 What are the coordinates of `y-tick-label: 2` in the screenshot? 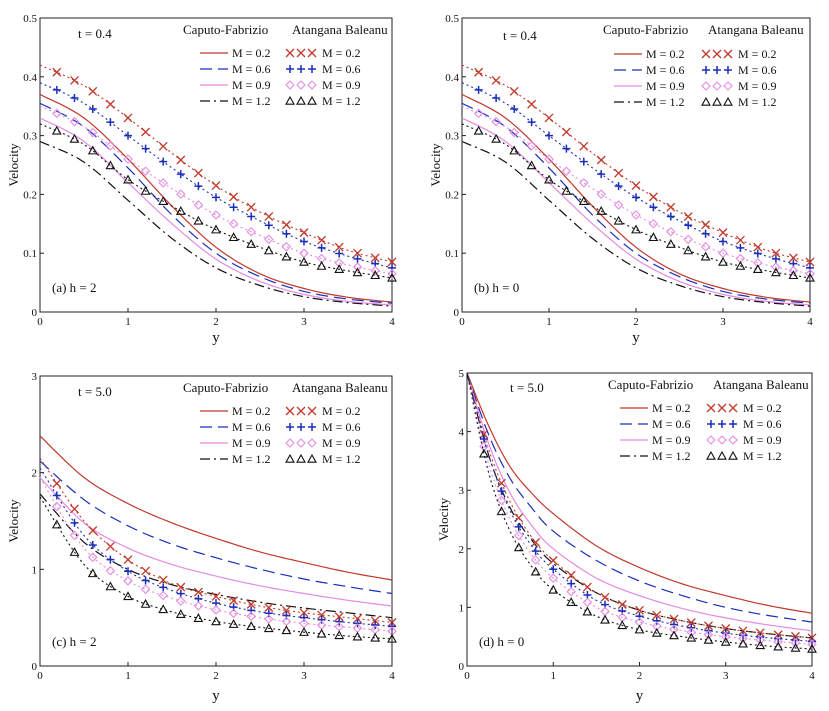 It's located at (35, 474).